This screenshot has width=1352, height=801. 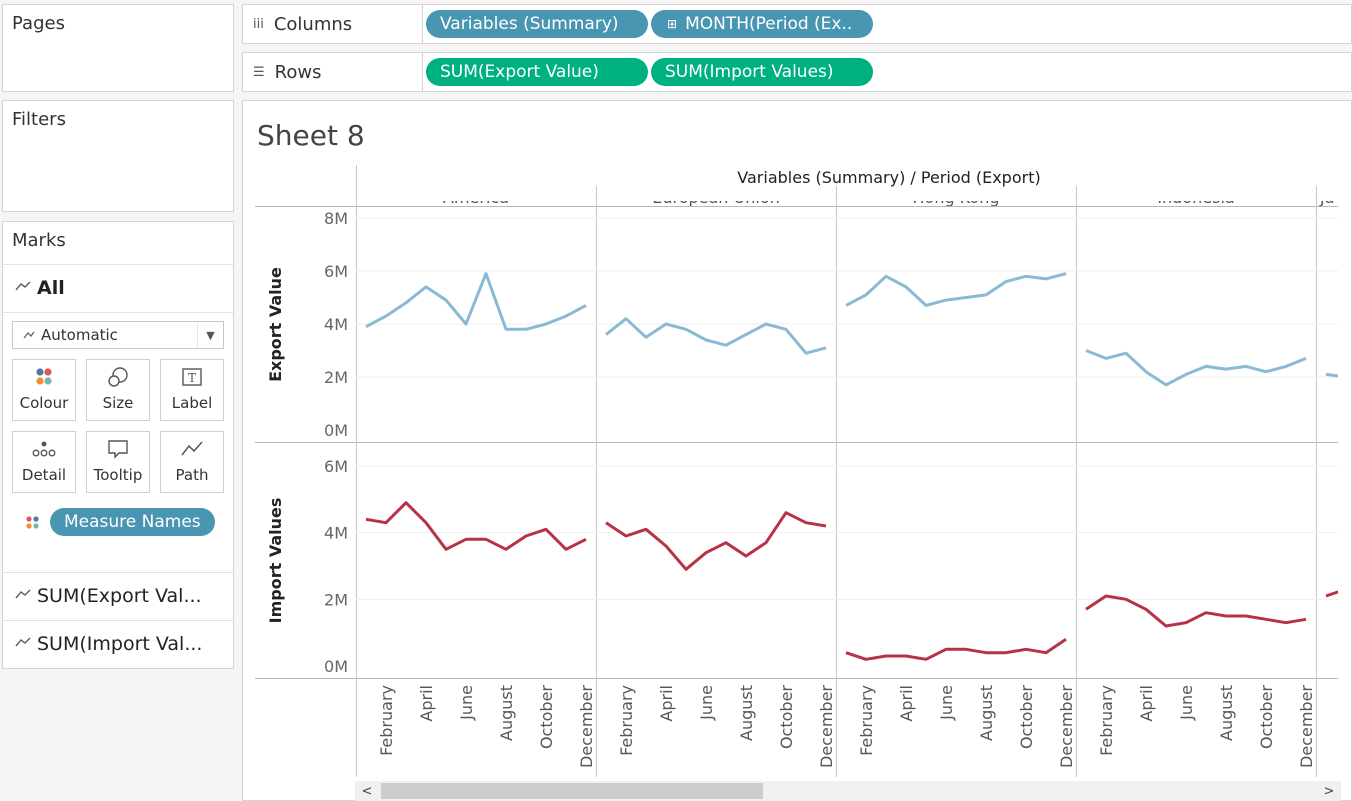 What do you see at coordinates (336, 533) in the screenshot?
I see `y-tick-label: 4M` at bounding box center [336, 533].